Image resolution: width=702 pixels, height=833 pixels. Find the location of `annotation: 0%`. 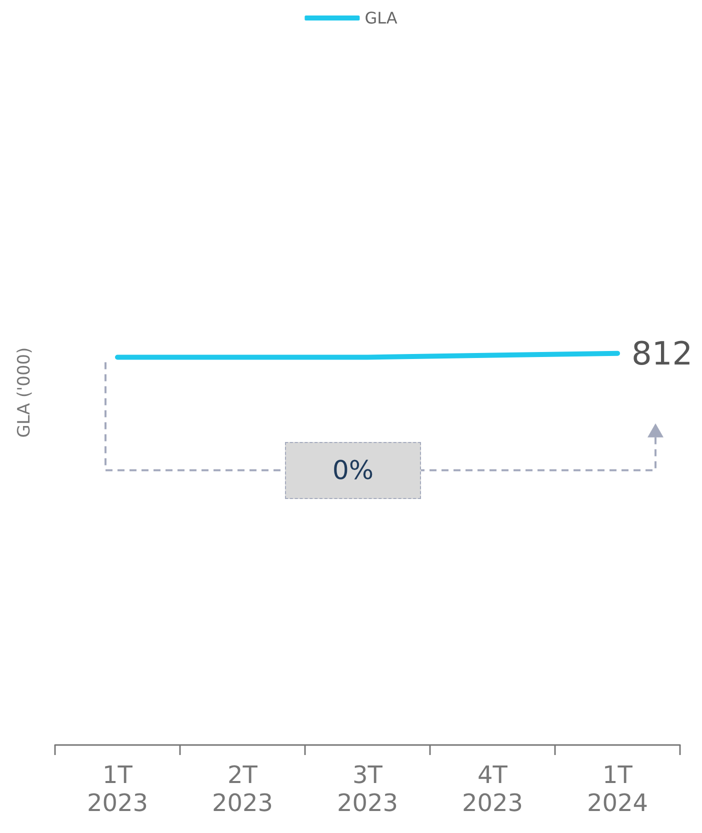

annotation: 0% is located at coordinates (353, 471).